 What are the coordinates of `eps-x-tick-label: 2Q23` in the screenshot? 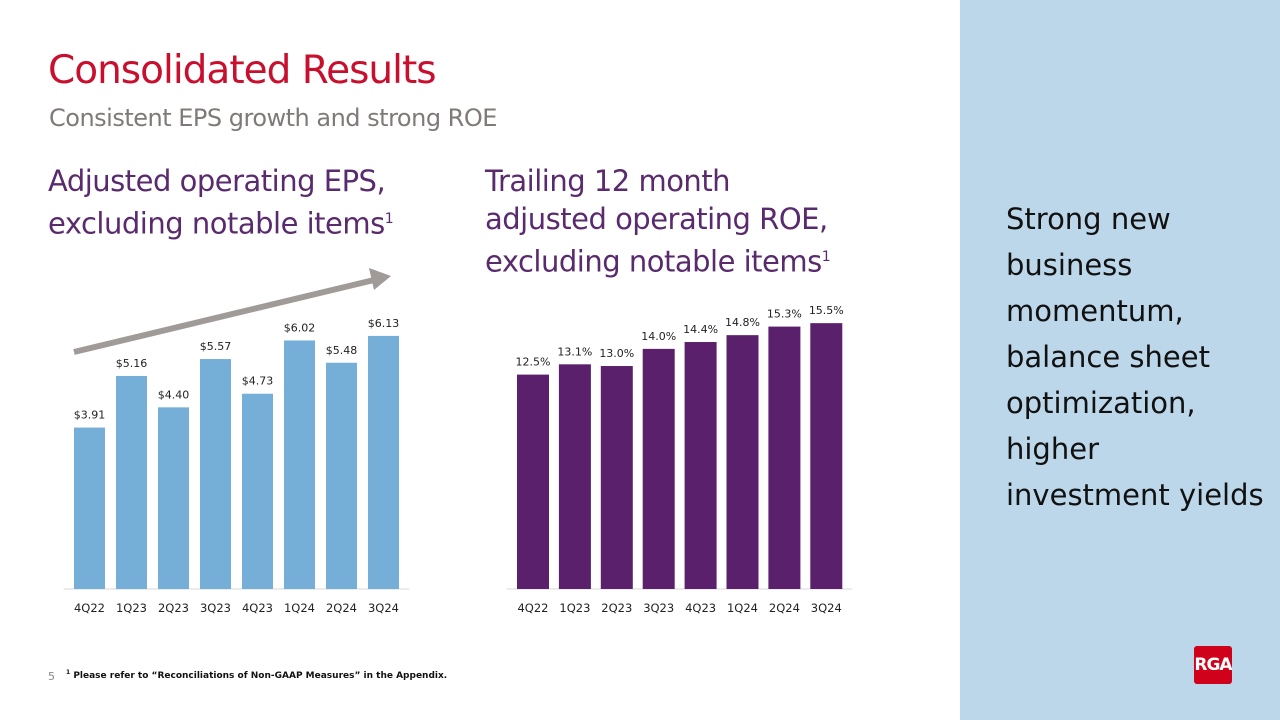 It's located at (173, 608).